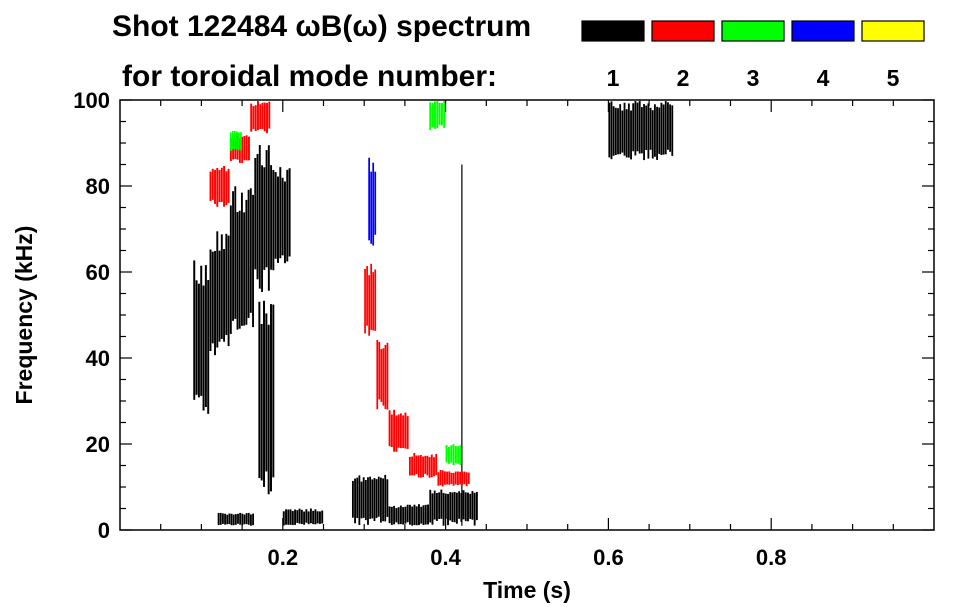 The height and width of the screenshot is (615, 963). What do you see at coordinates (98, 272) in the screenshot?
I see `y-tick-label: 60` at bounding box center [98, 272].